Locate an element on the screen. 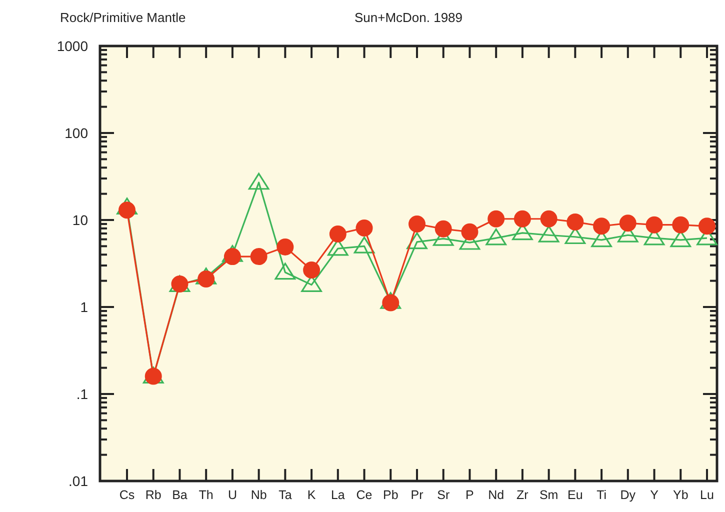 This screenshot has height=512, width=725. x-tick-label: Rb is located at coordinates (153, 495).